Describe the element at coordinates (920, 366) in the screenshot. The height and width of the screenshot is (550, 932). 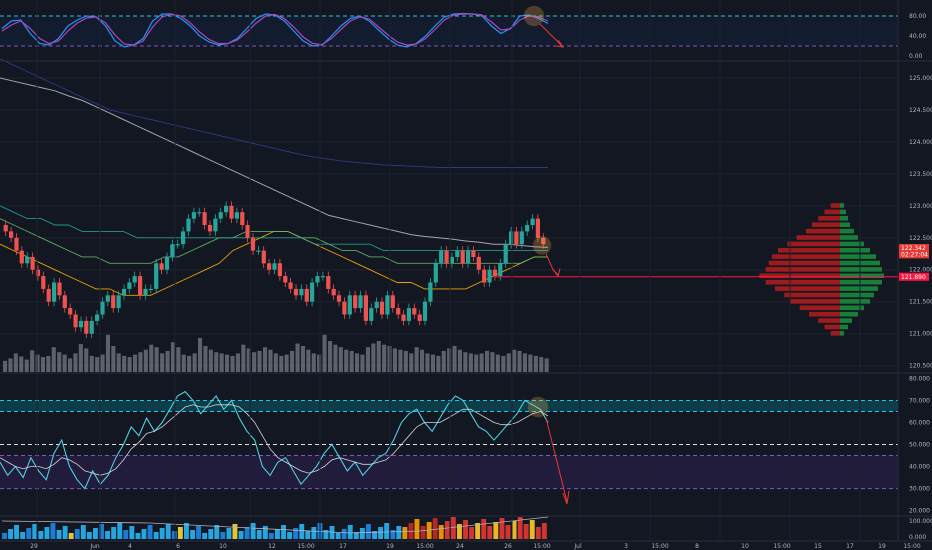
I see `price-tick: 120.500` at that location.